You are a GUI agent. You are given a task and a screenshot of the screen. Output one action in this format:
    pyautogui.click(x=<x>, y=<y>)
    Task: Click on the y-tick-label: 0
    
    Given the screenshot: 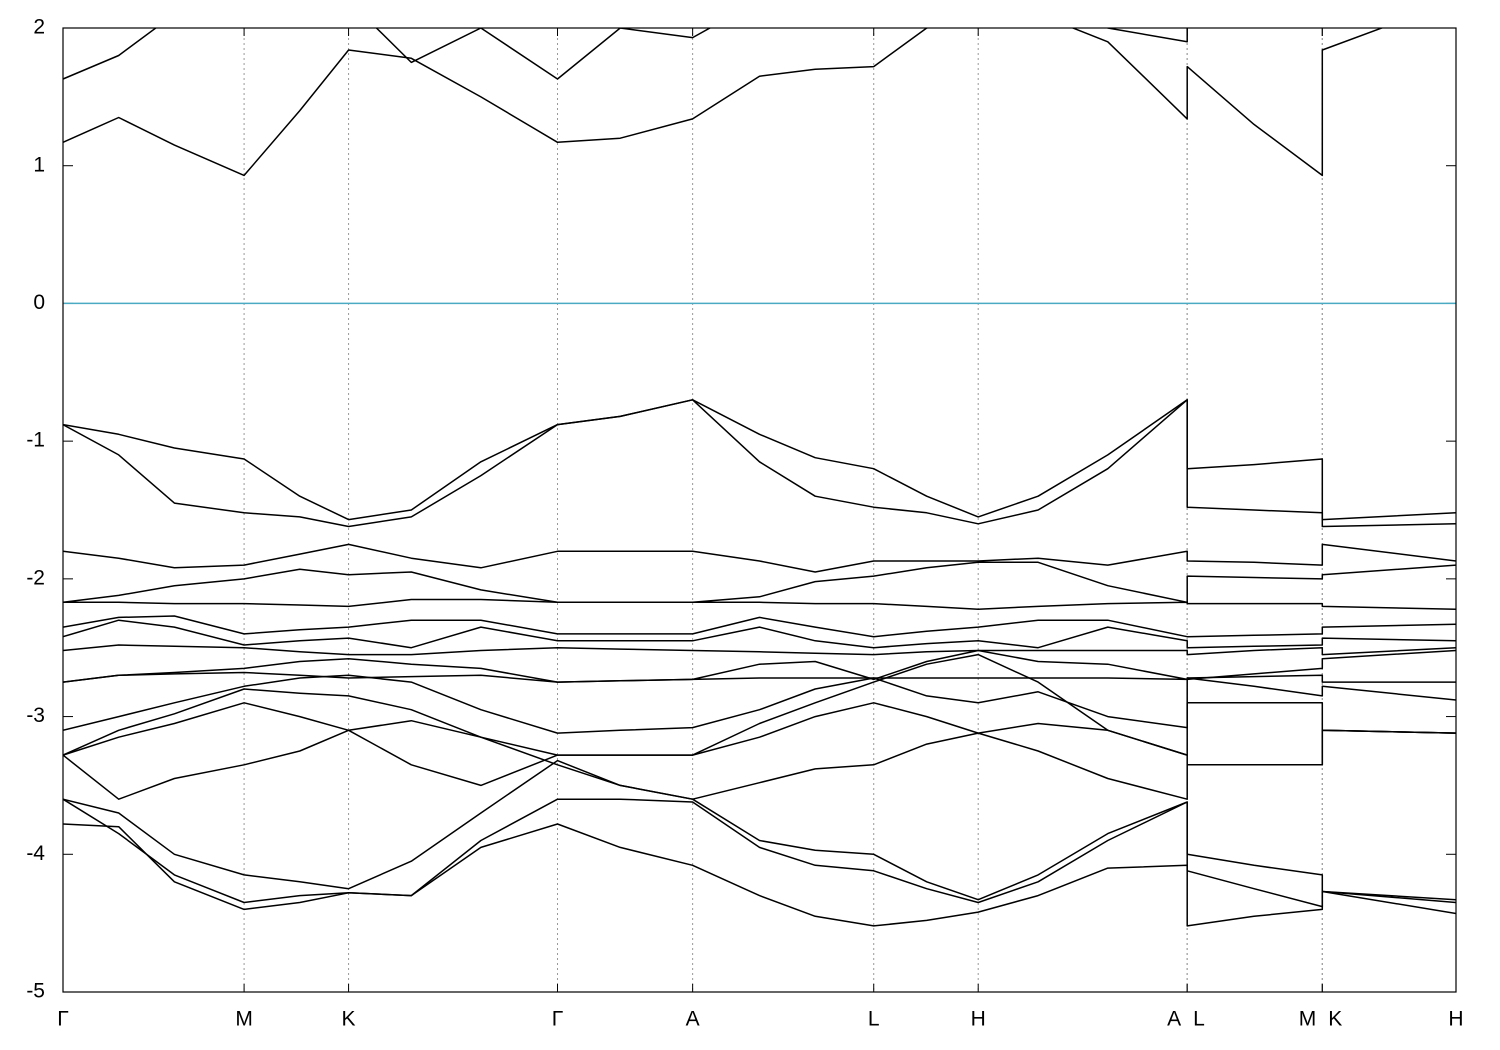 What is the action you would take?
    pyautogui.click(x=39, y=302)
    